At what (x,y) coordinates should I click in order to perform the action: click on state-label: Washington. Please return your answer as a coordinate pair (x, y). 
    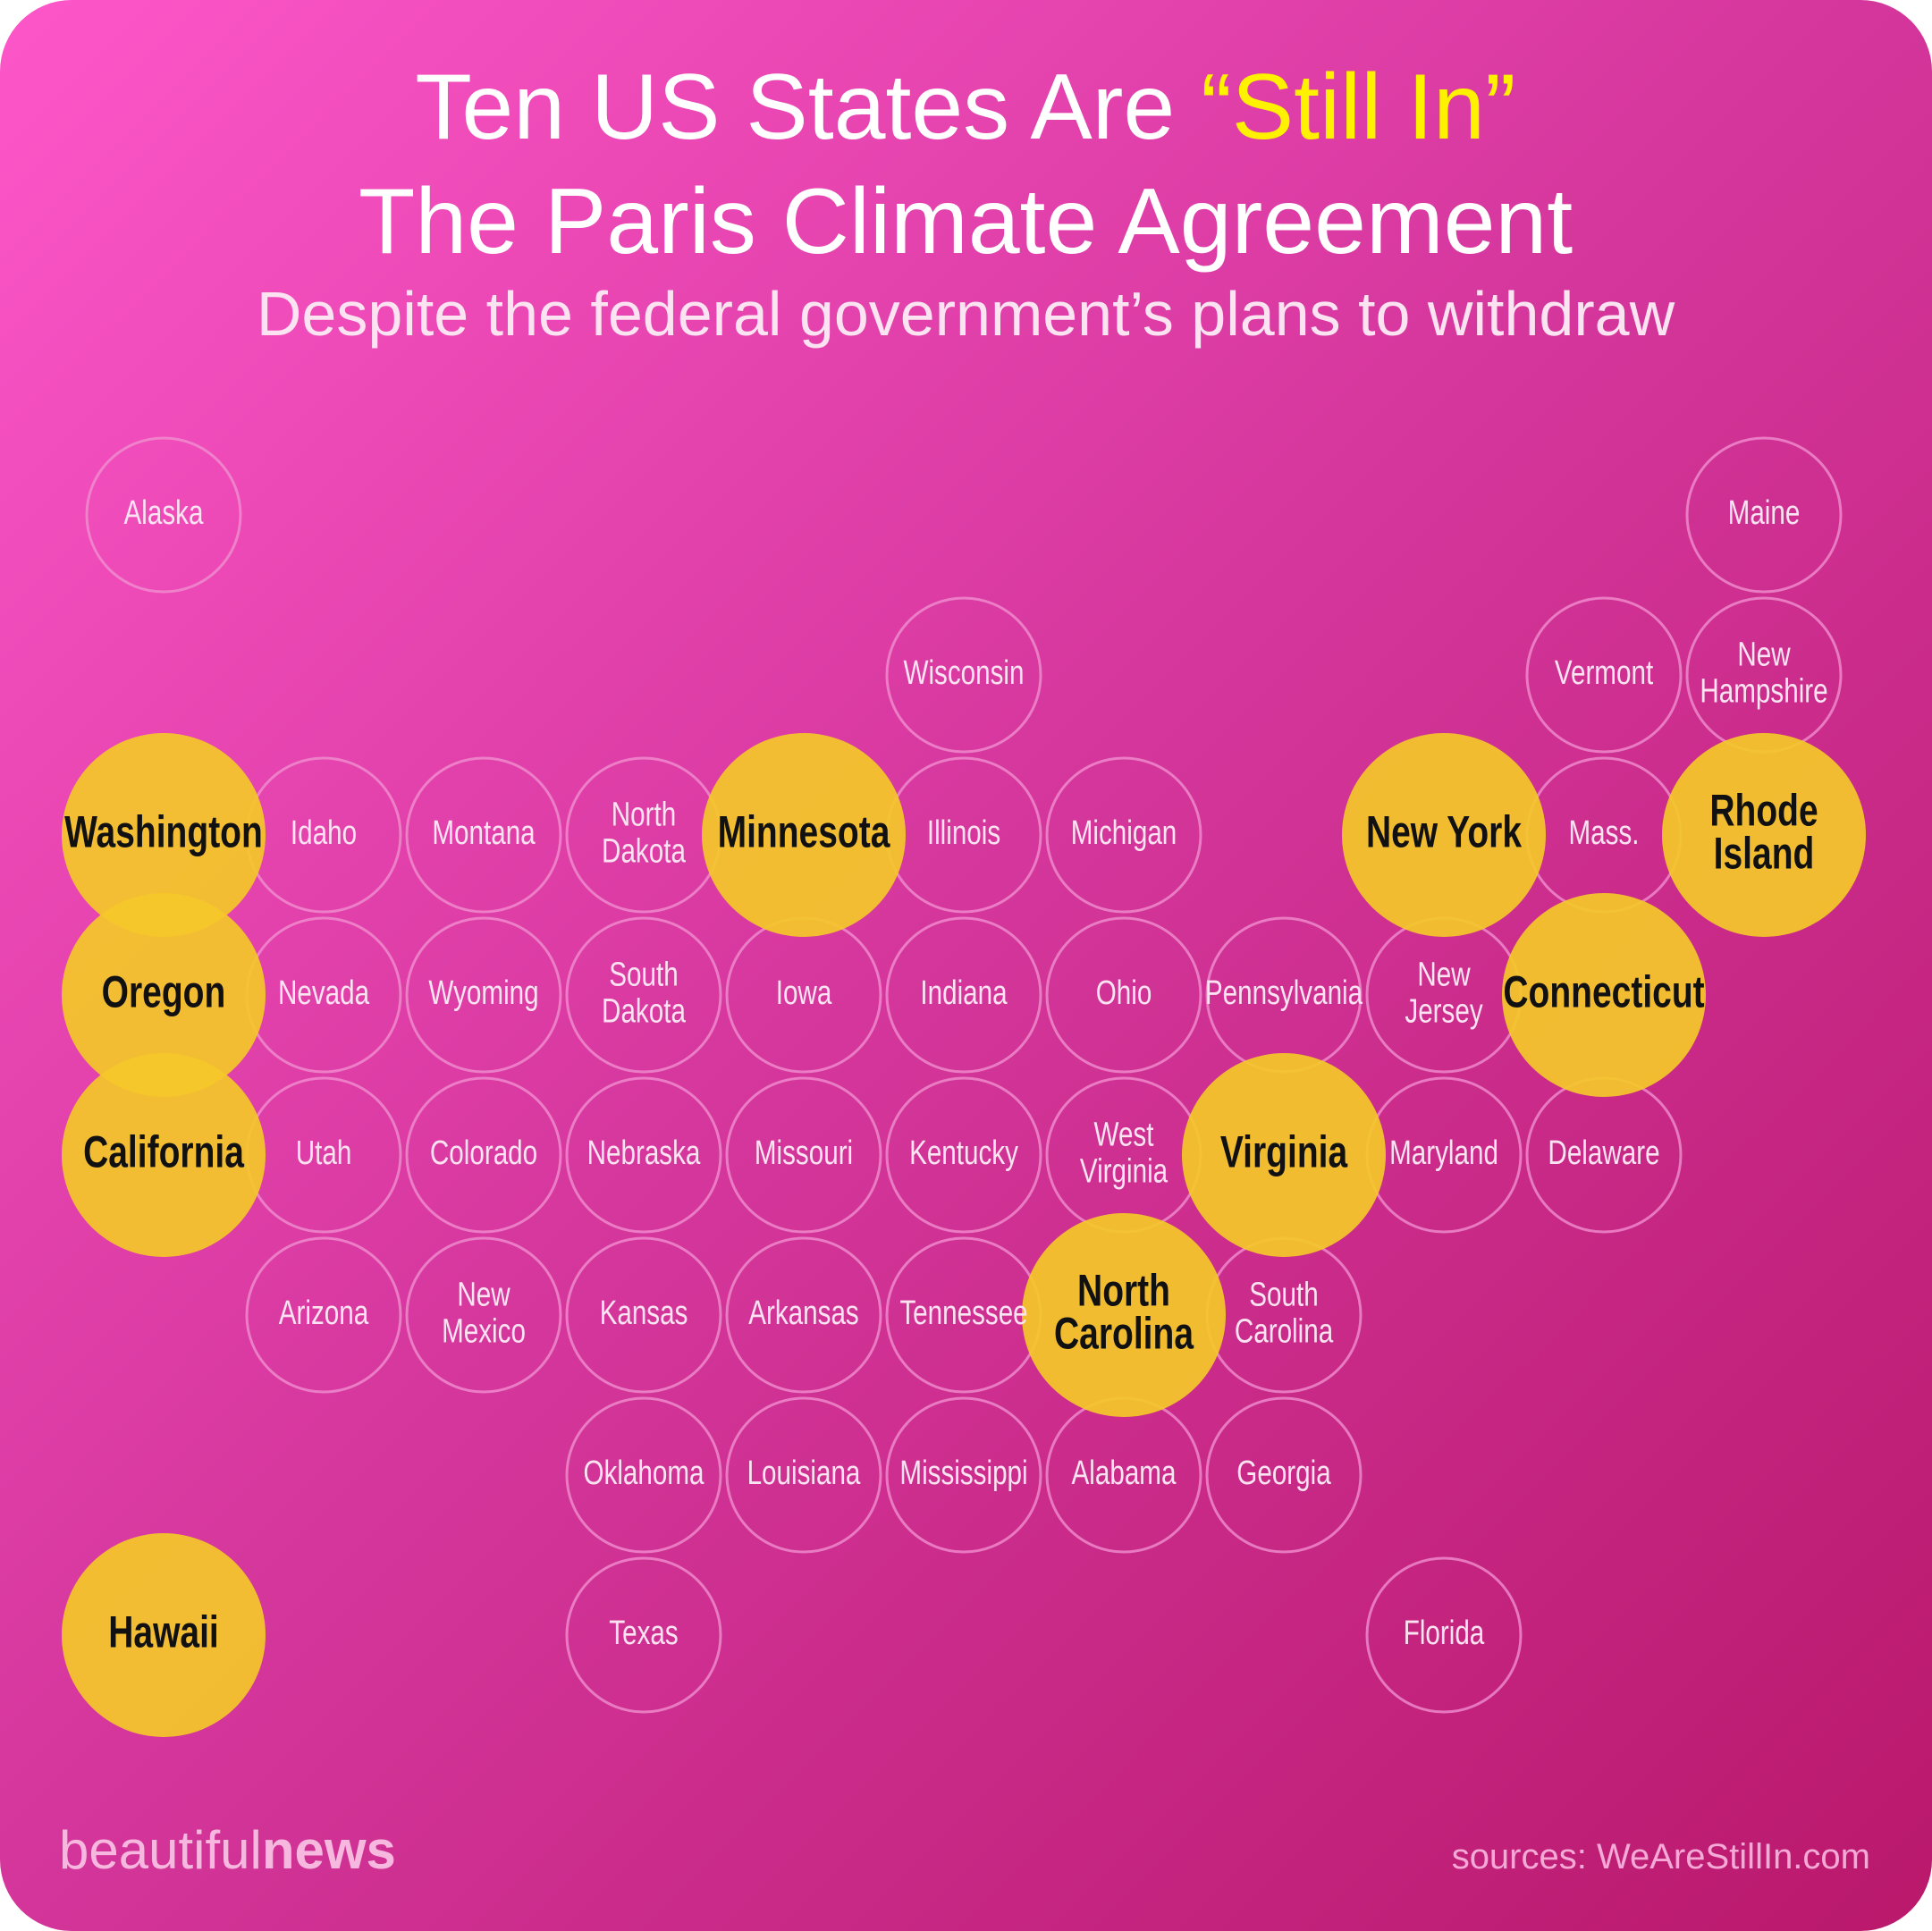
    Looking at the image, I should click on (163, 830).